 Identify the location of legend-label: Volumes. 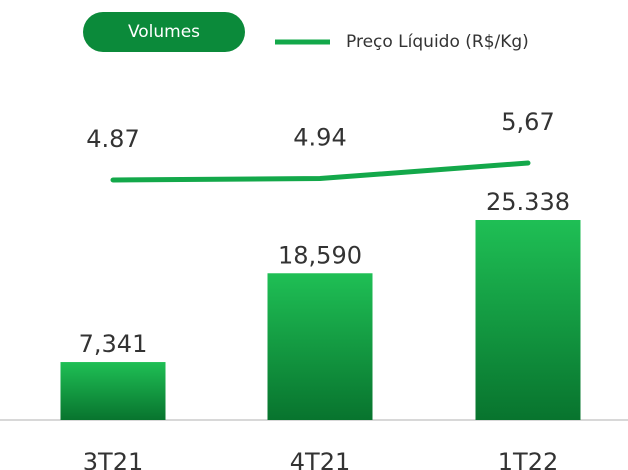
(164, 32).